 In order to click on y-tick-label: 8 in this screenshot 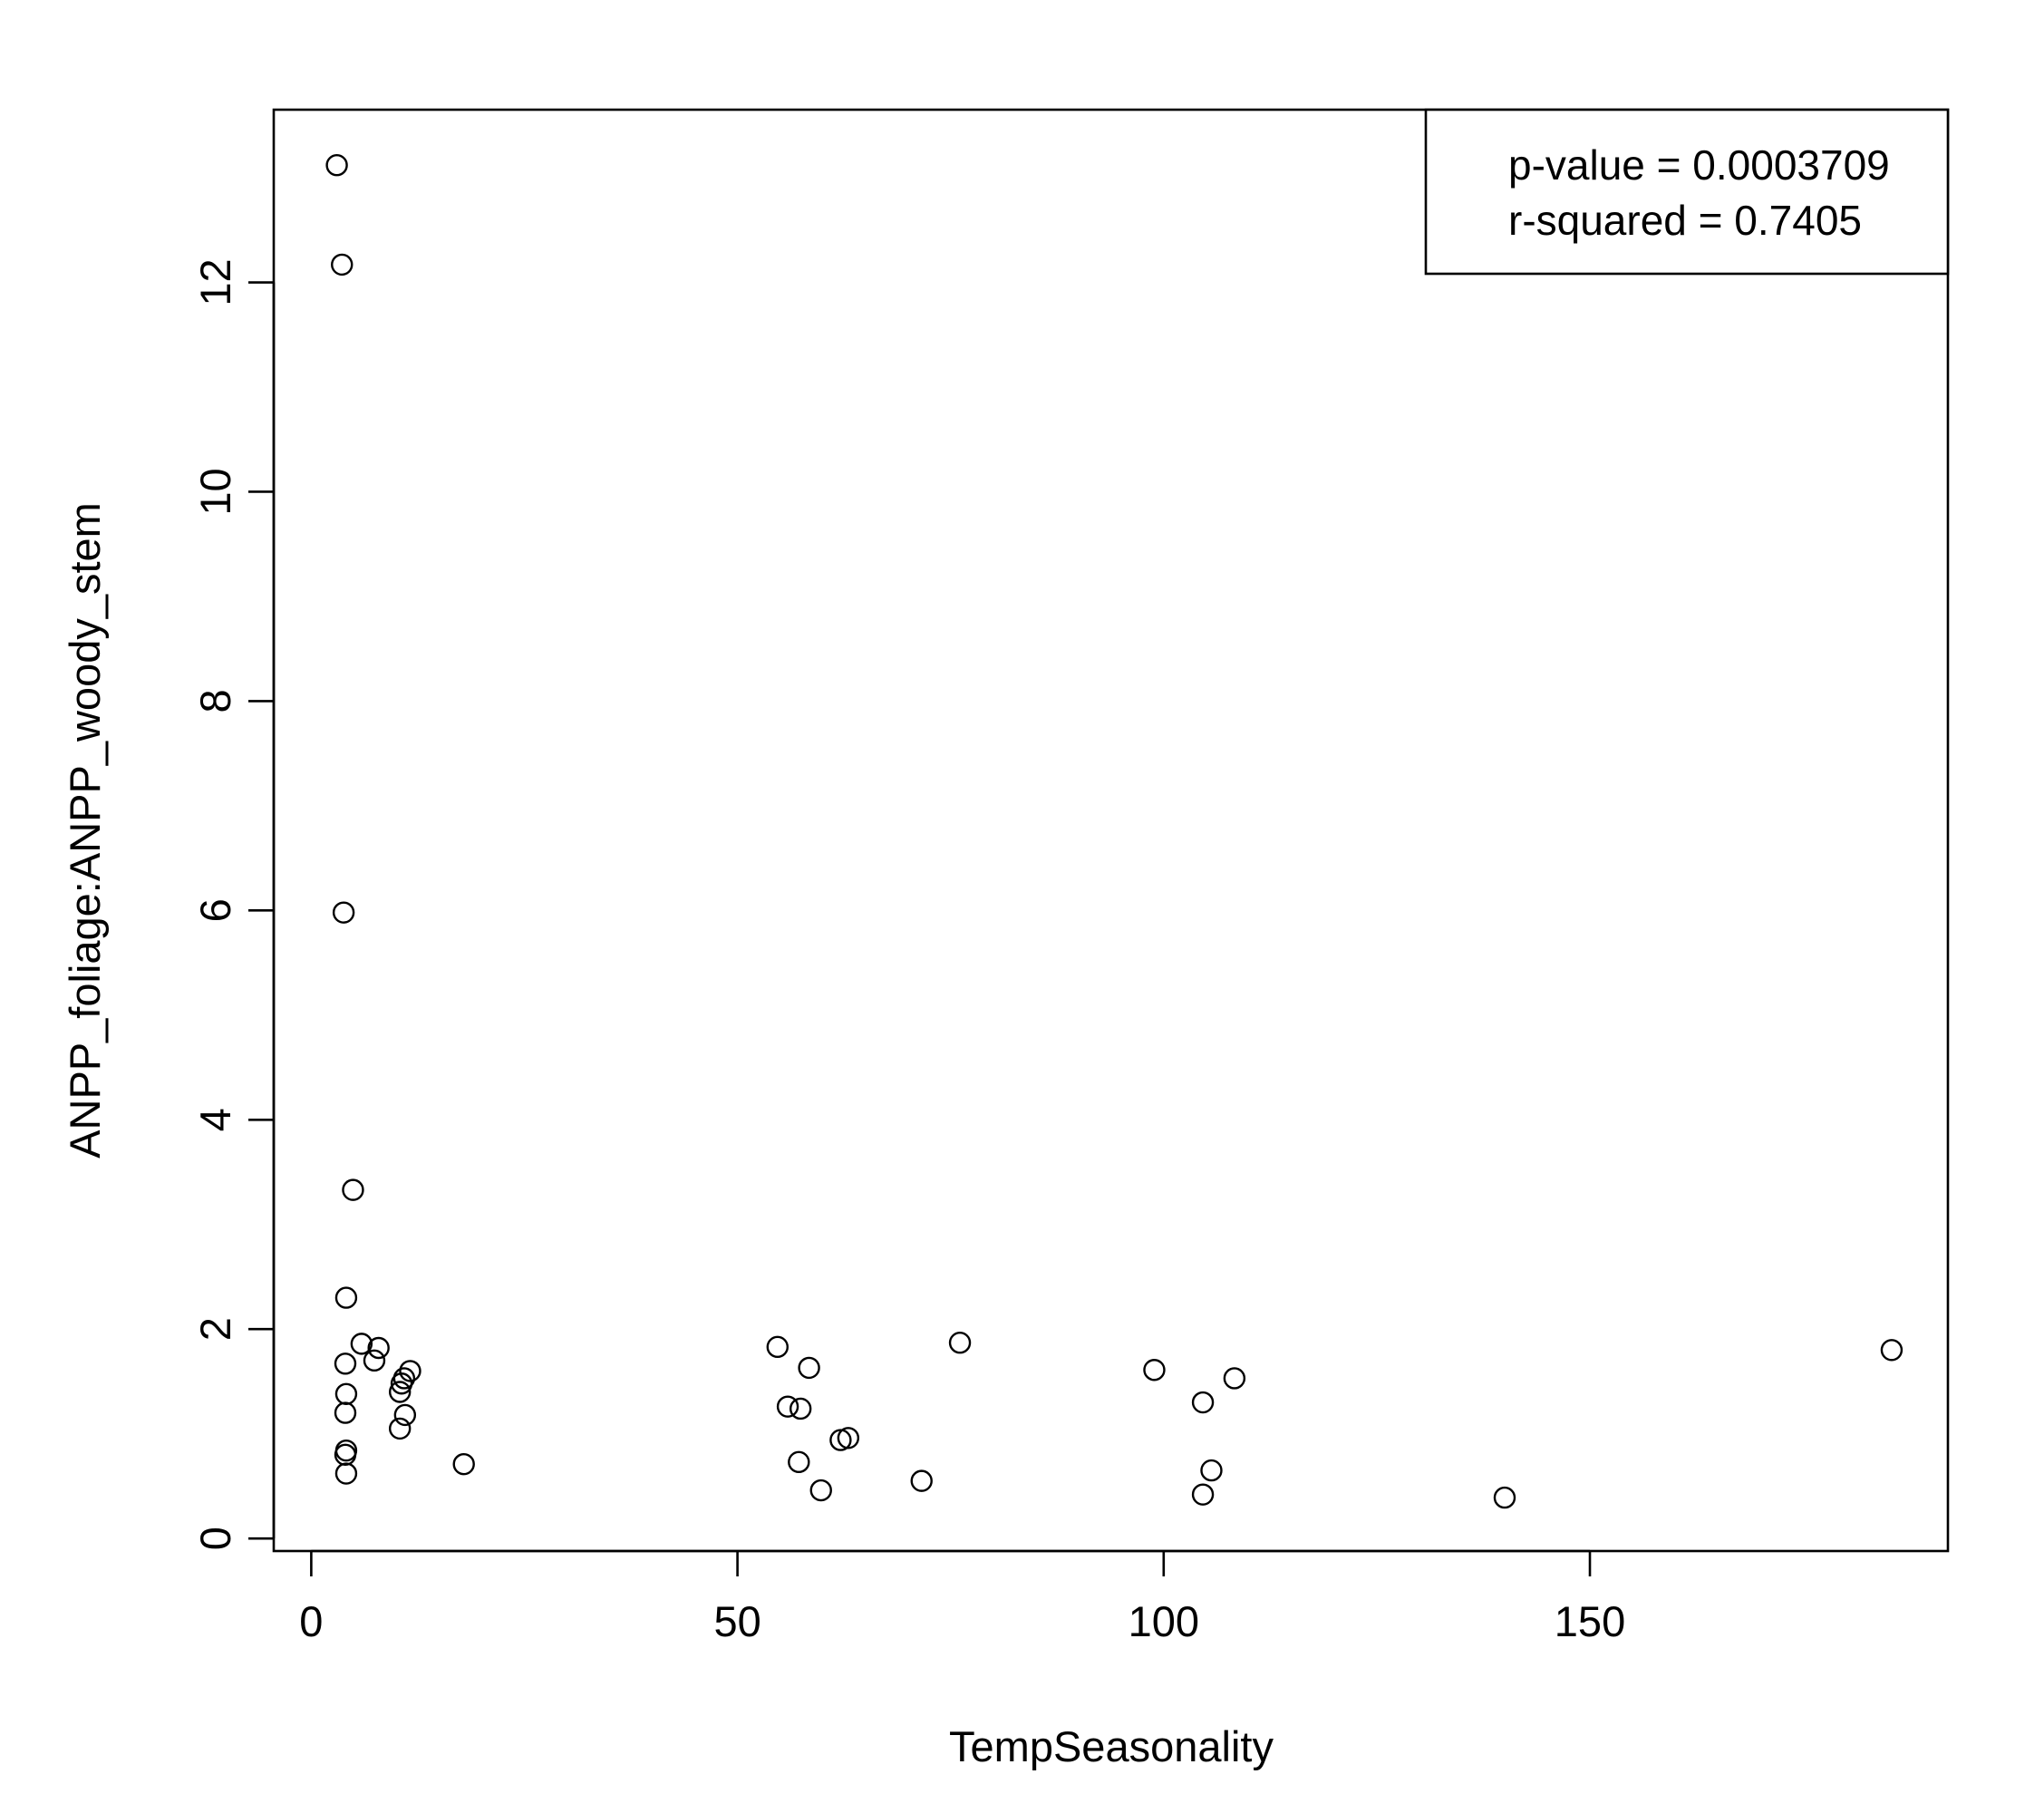, I will do `click(215, 701)`.